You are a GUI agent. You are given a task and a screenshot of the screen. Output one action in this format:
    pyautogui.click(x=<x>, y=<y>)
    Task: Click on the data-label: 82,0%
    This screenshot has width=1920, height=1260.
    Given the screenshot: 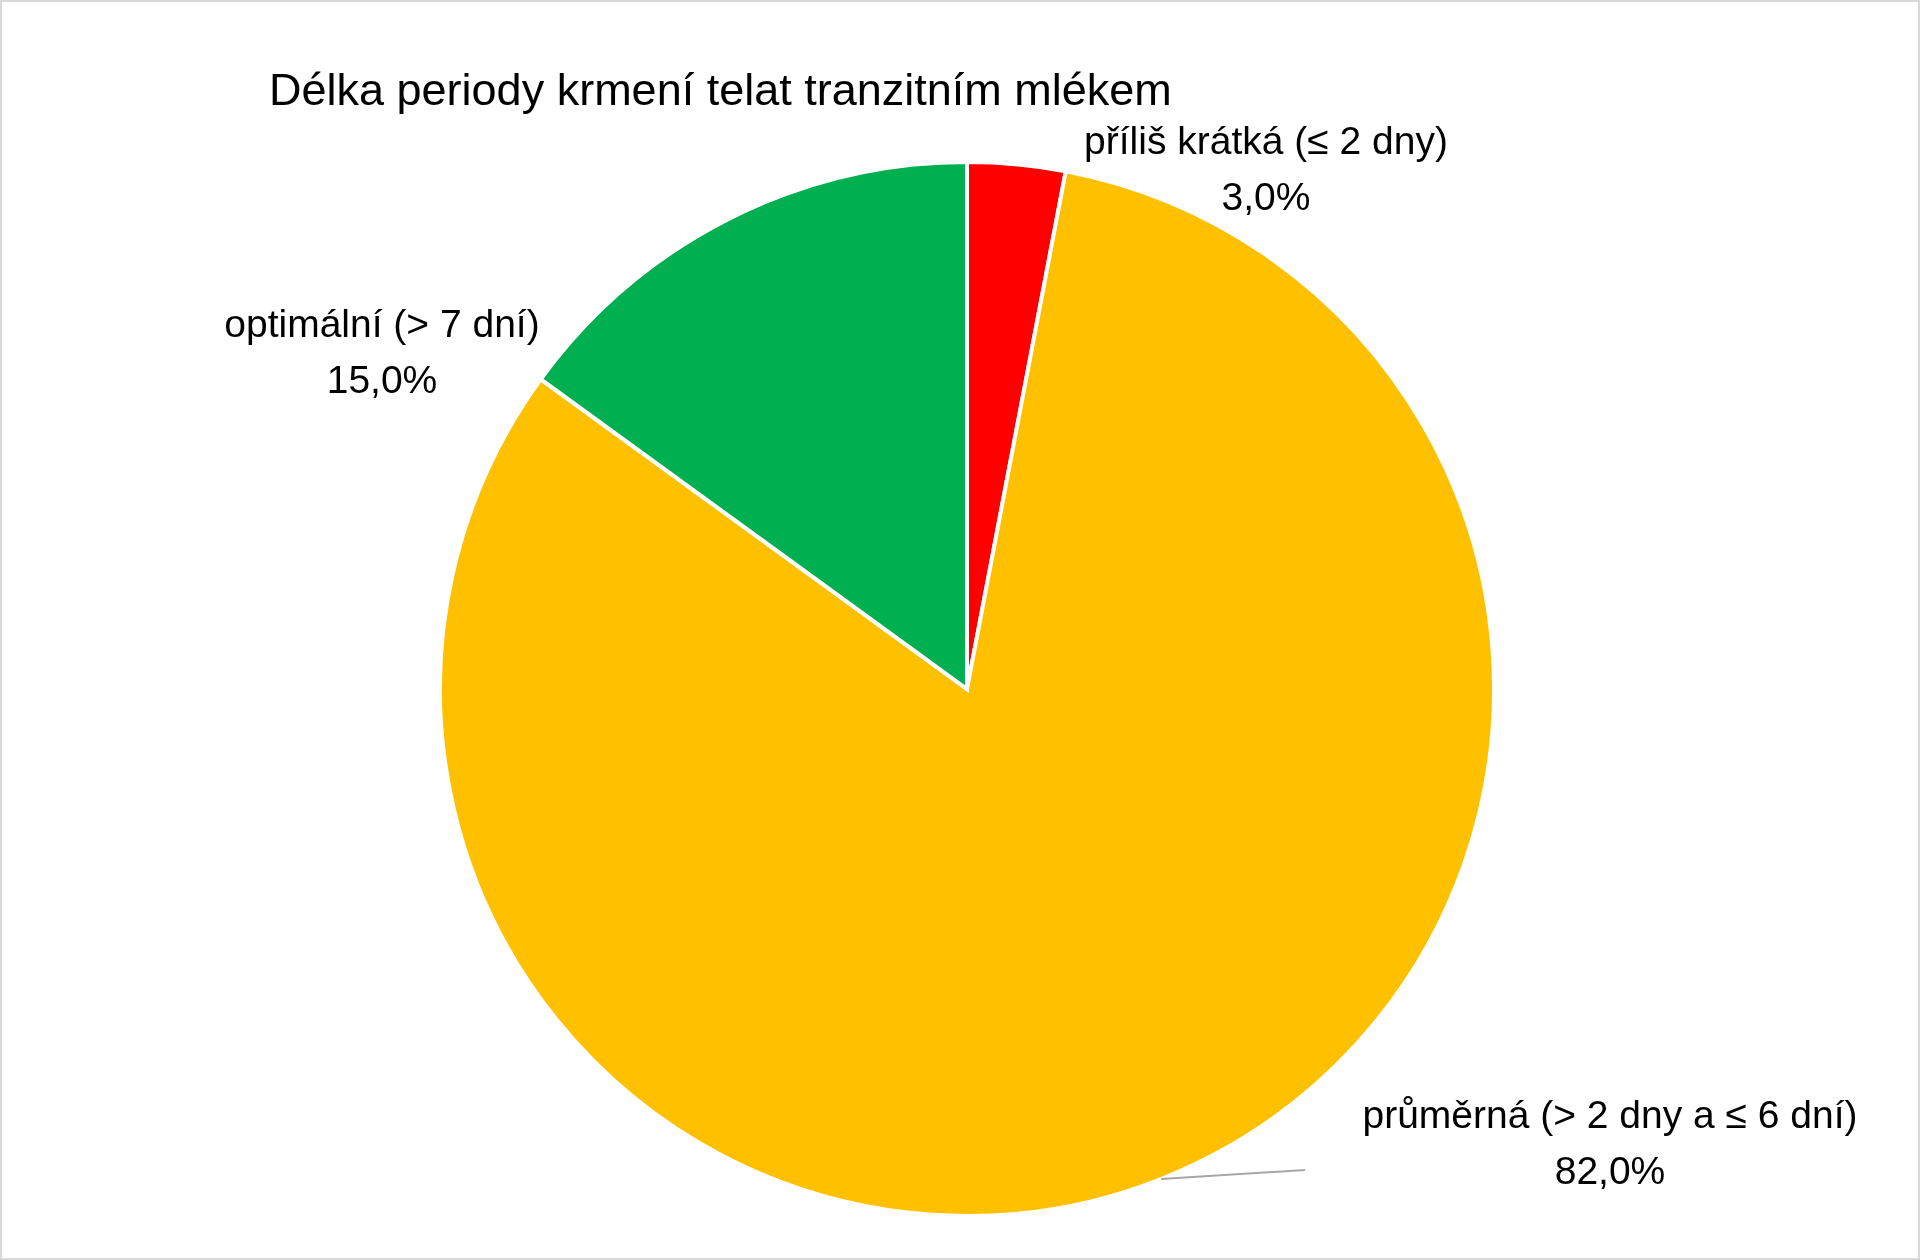 What is the action you would take?
    pyautogui.click(x=1610, y=1170)
    